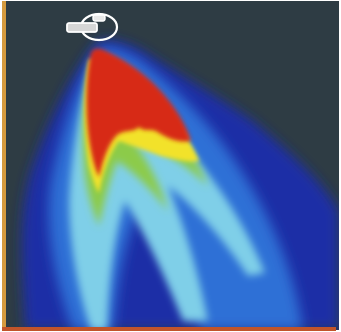 The height and width of the screenshot is (332, 341). I want to click on plume-red-core, so click(138, 113).